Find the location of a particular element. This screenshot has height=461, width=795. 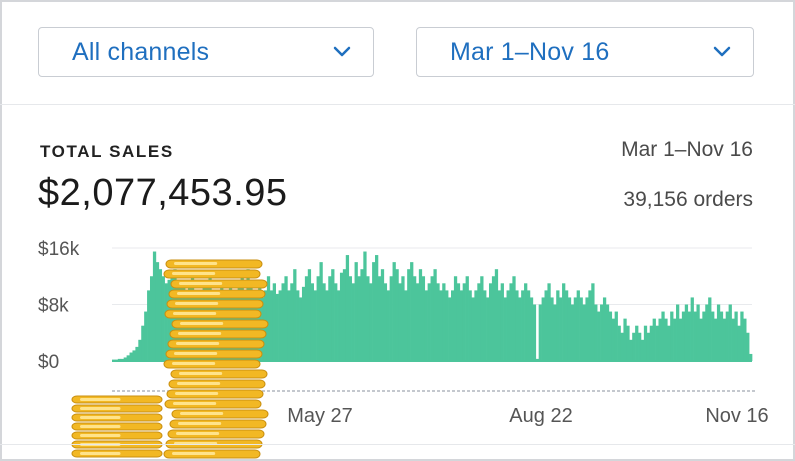

date-range-dropdown: Mar 1–Nov 16 is located at coordinates (585, 52).